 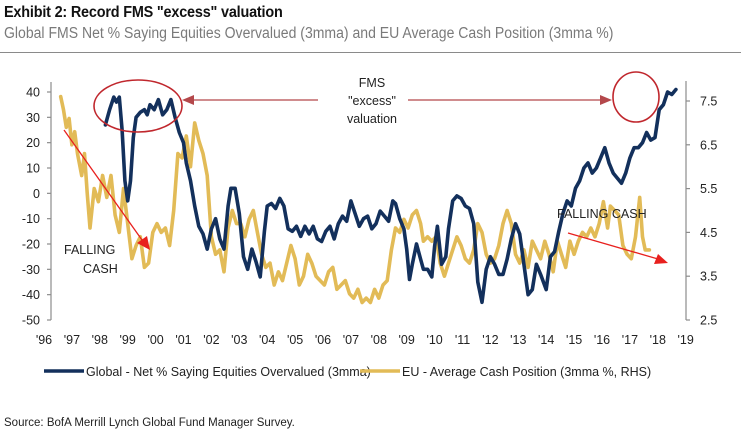 What do you see at coordinates (36, 194) in the screenshot?
I see `left-tick-label: 0` at bounding box center [36, 194].